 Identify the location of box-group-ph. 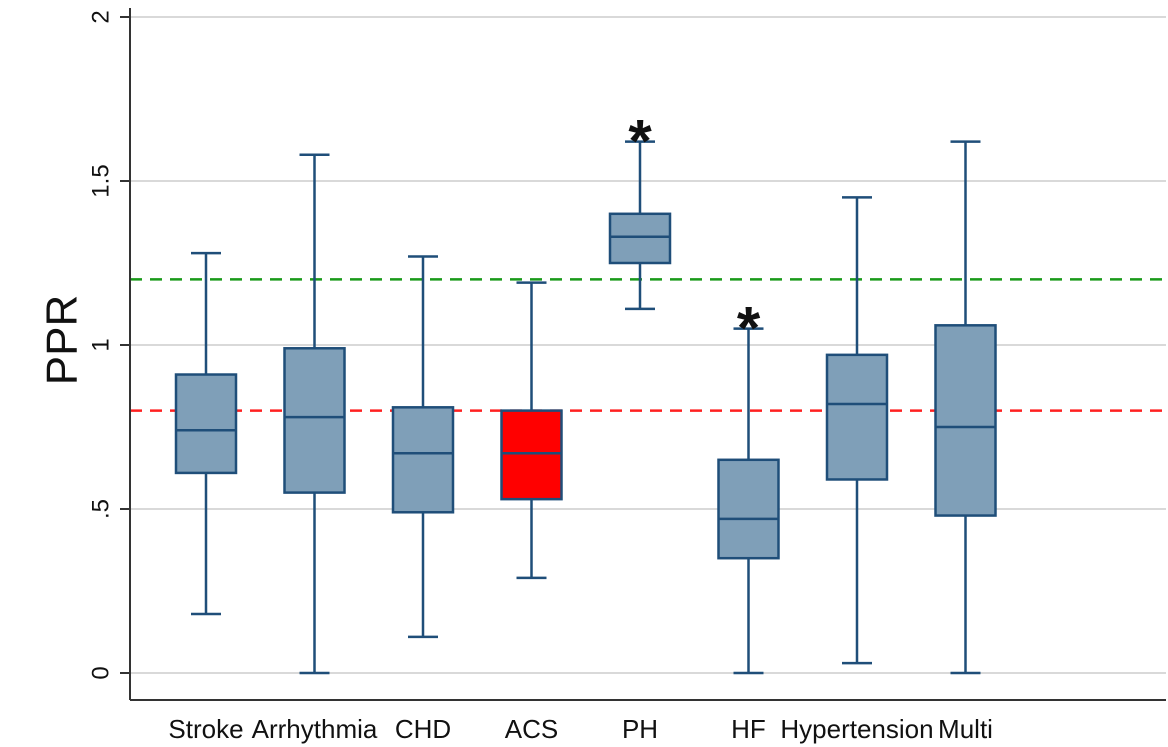
(640, 225).